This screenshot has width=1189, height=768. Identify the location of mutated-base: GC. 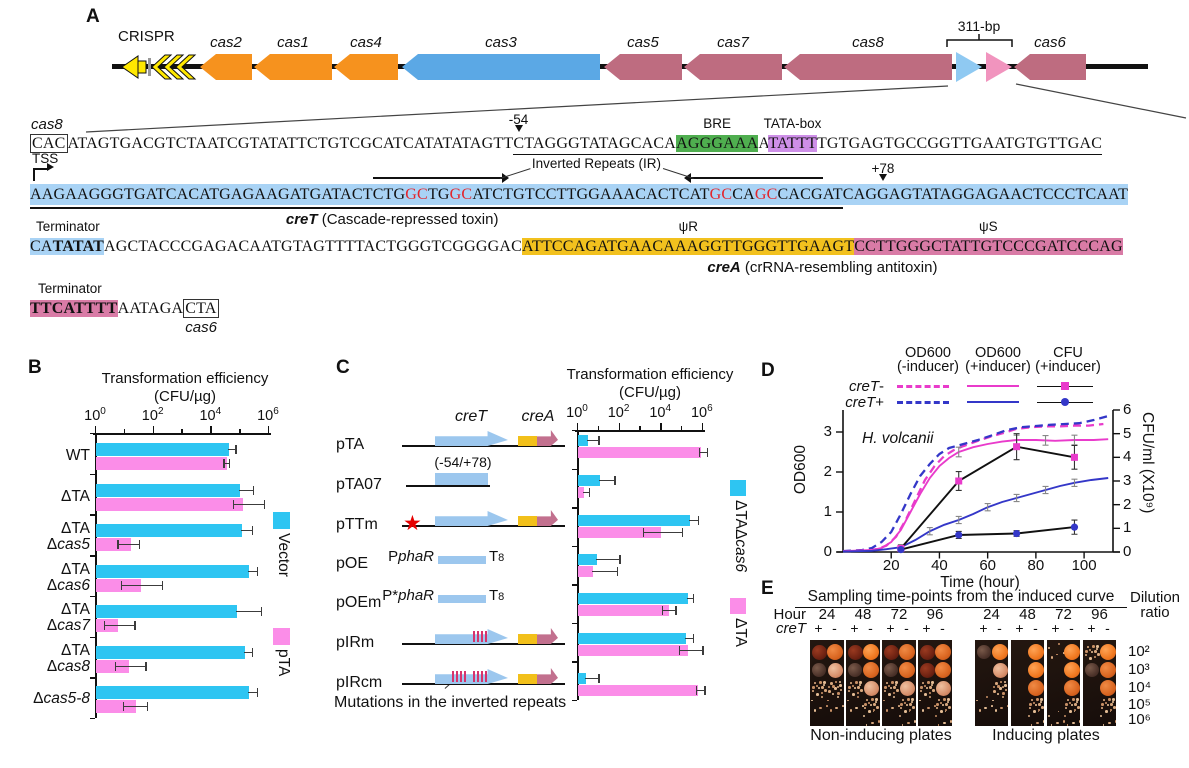
(766, 194).